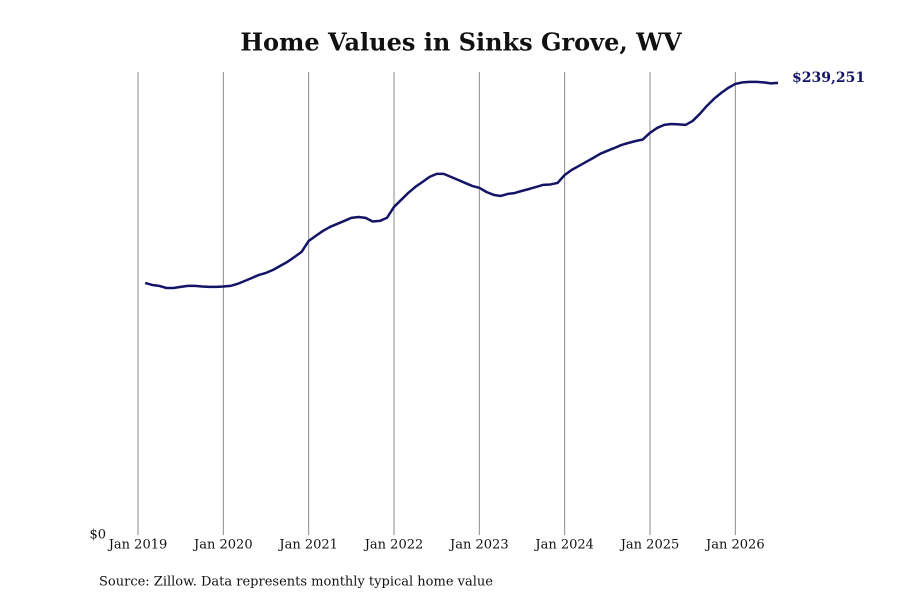 Image resolution: width=900 pixels, height=600 pixels. Describe the element at coordinates (828, 78) in the screenshot. I see `value-label: $239,251` at that location.